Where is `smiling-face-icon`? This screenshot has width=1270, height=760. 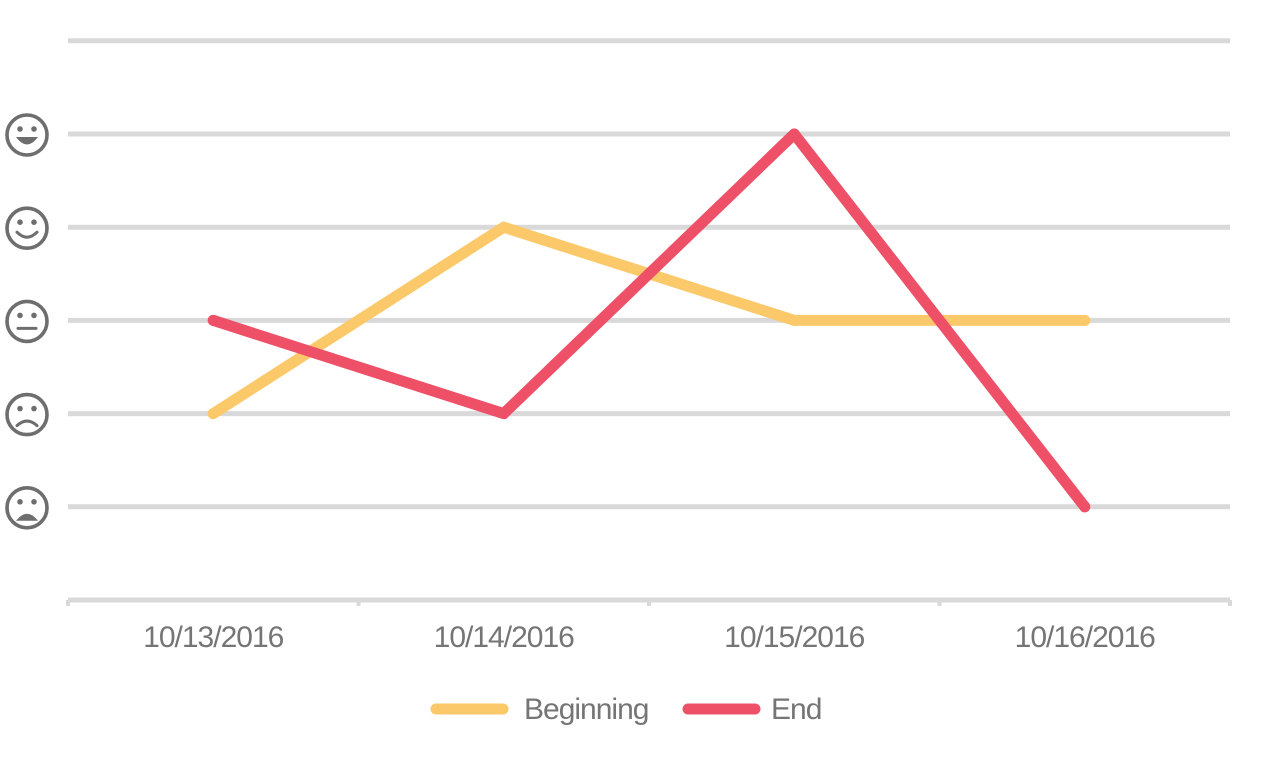
smiling-face-icon is located at coordinates (27, 228).